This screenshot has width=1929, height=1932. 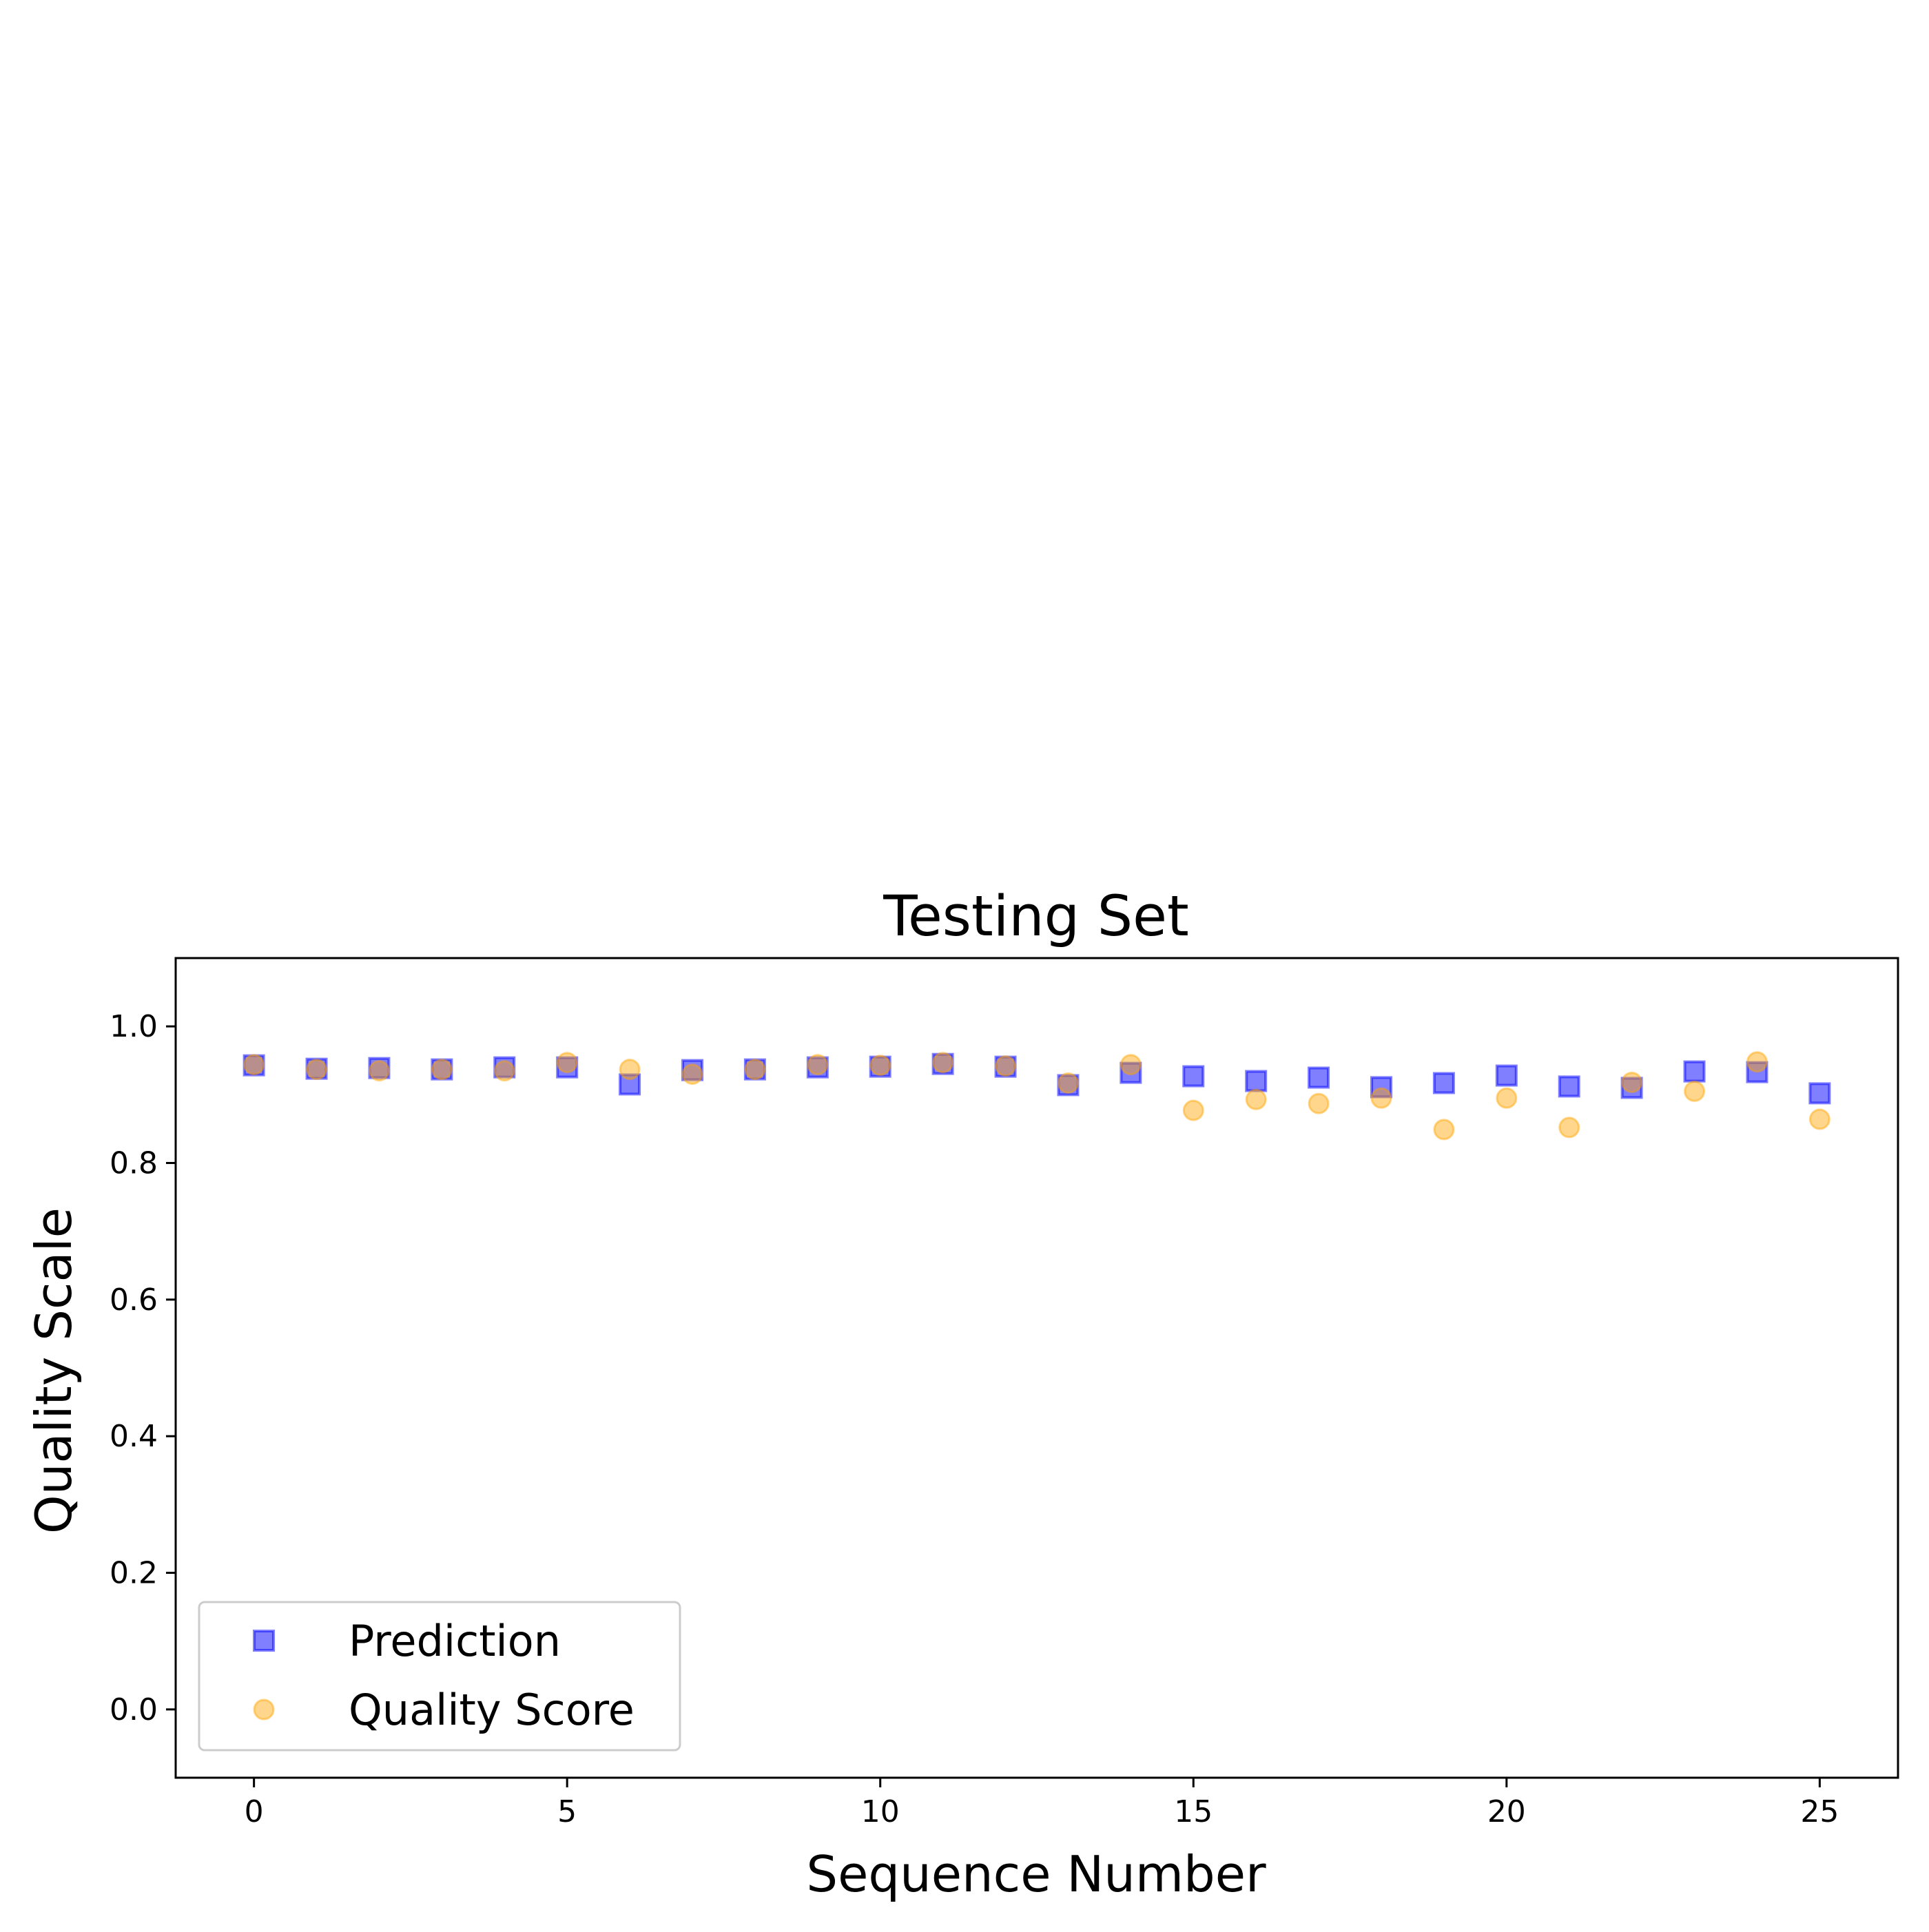 I want to click on legend-marker-square, so click(x=264, y=1641).